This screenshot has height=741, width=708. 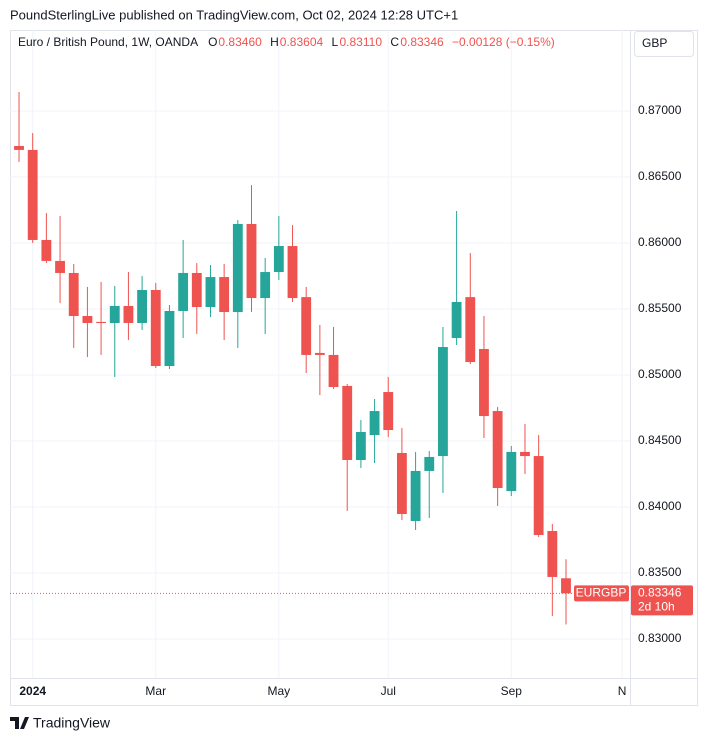 What do you see at coordinates (656, 606) in the screenshot?
I see `countdown-label: 2d 10h` at bounding box center [656, 606].